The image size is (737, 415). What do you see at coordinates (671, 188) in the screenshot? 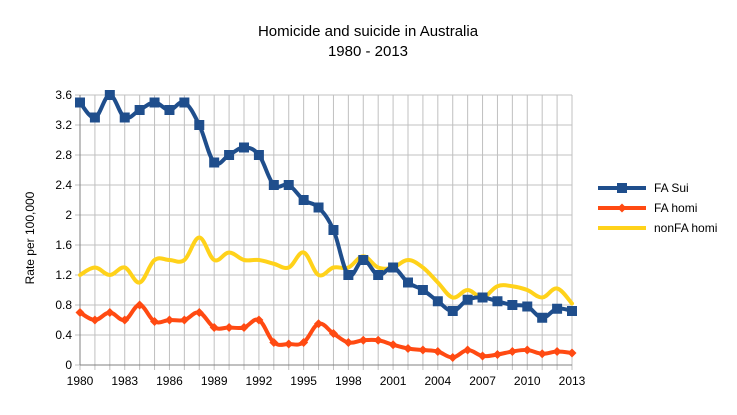
I see `legend-label-fa-sui: FA Sui` at bounding box center [671, 188].